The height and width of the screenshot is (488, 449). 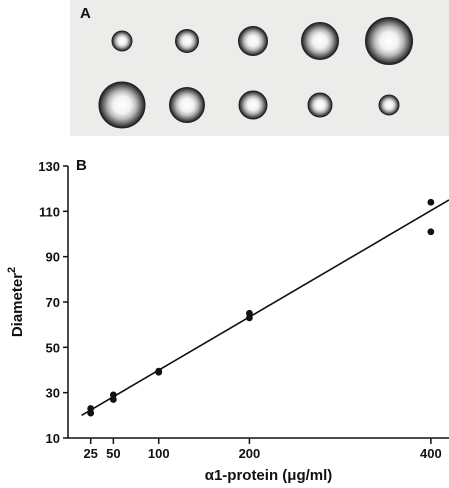 I want to click on y-tick-label: 30, so click(x=53, y=393).